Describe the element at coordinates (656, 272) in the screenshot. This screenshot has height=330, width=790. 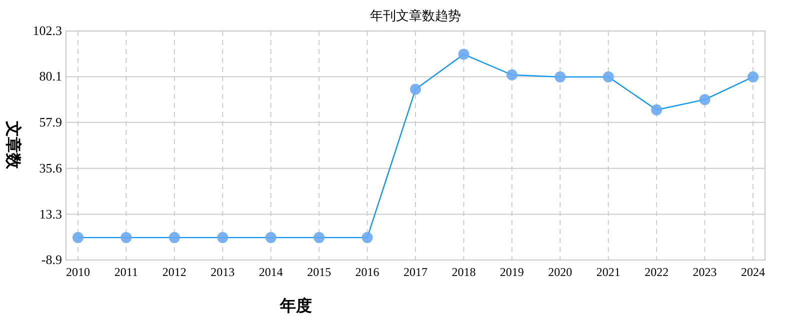
I see `x-tick-label: 2022` at that location.